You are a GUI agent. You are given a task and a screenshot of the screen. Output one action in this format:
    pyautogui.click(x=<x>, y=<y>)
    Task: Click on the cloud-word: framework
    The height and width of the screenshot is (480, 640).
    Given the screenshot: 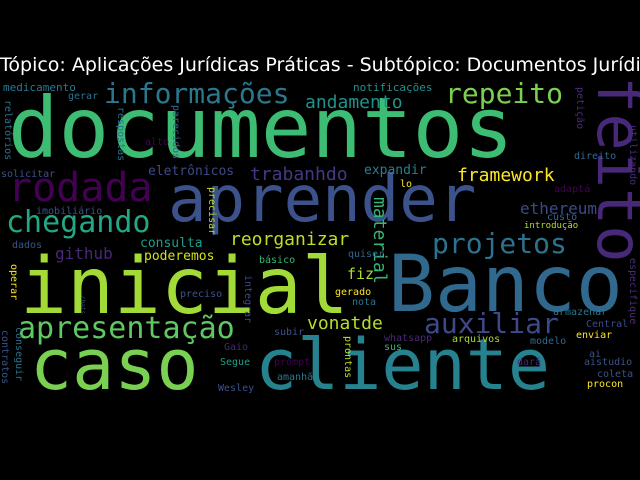 What is the action you would take?
    pyautogui.click(x=506, y=175)
    